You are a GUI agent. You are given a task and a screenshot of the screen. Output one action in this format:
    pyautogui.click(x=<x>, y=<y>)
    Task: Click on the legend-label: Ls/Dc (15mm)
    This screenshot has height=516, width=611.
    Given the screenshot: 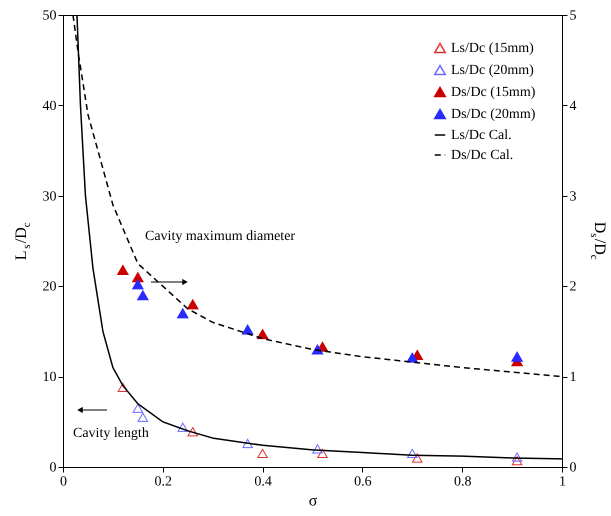 What is the action you would take?
    pyautogui.click(x=492, y=48)
    